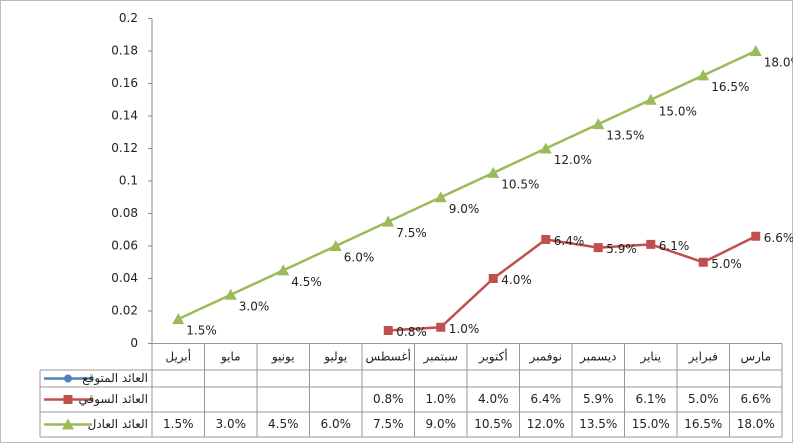  Describe the element at coordinates (124, 246) in the screenshot. I see `y-tick-label: 0.06` at that location.